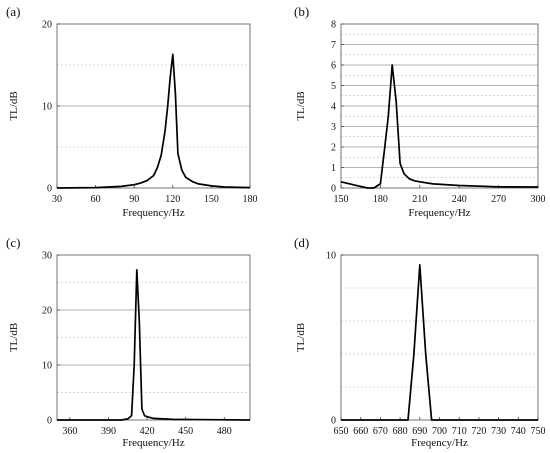  Describe the element at coordinates (333, 25) in the screenshot. I see `y-tick-label: 8` at that location.